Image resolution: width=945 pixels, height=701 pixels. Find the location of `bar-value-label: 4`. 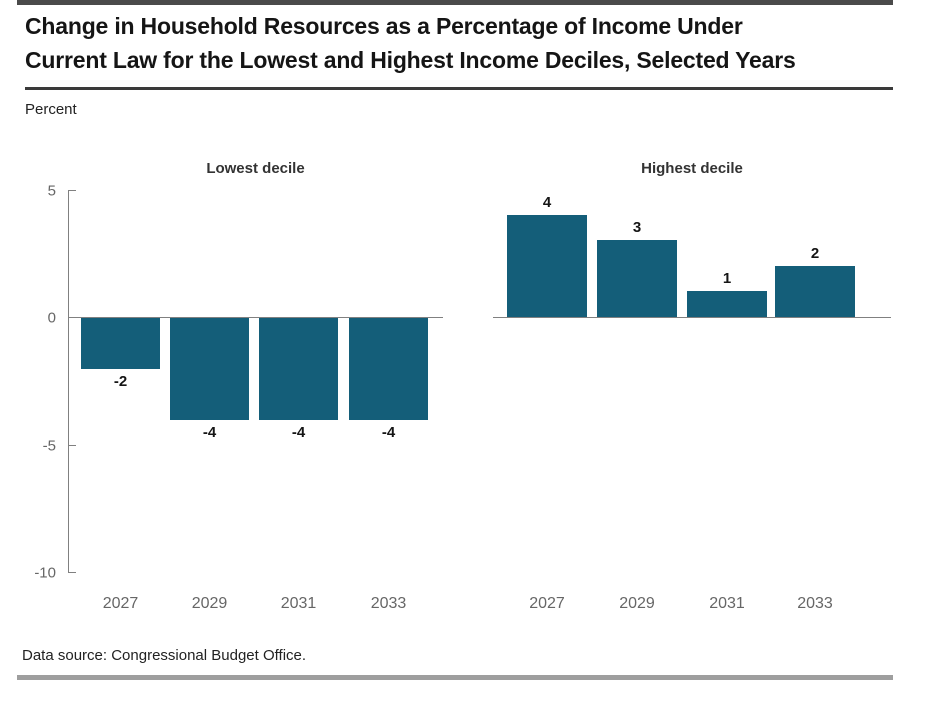

bar-value-label: 4 is located at coordinates (547, 202).